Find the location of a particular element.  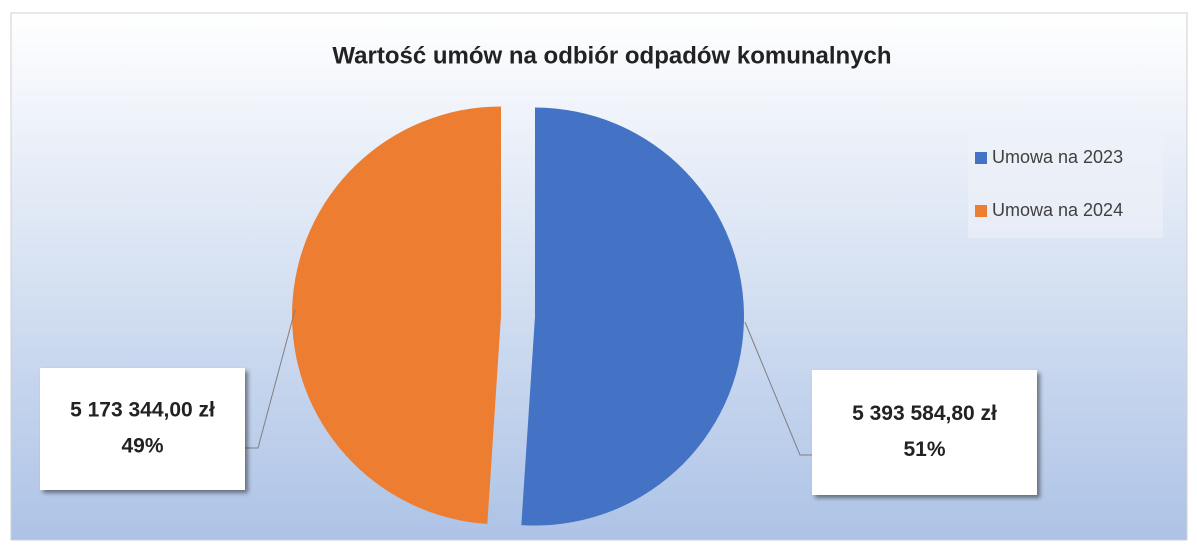

legend-box is located at coordinates (1065, 186).